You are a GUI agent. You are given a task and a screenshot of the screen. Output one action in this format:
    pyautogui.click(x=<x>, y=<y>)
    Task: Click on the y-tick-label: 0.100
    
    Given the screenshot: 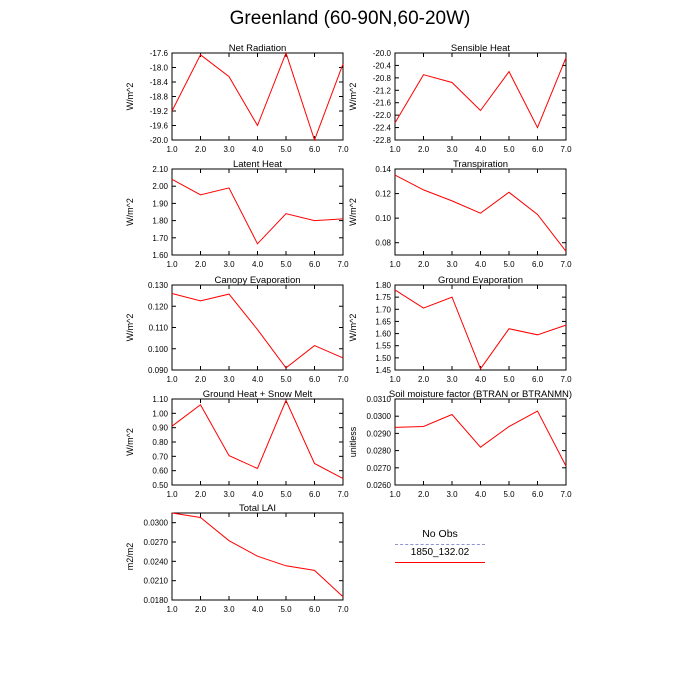 What is the action you would take?
    pyautogui.click(x=158, y=349)
    